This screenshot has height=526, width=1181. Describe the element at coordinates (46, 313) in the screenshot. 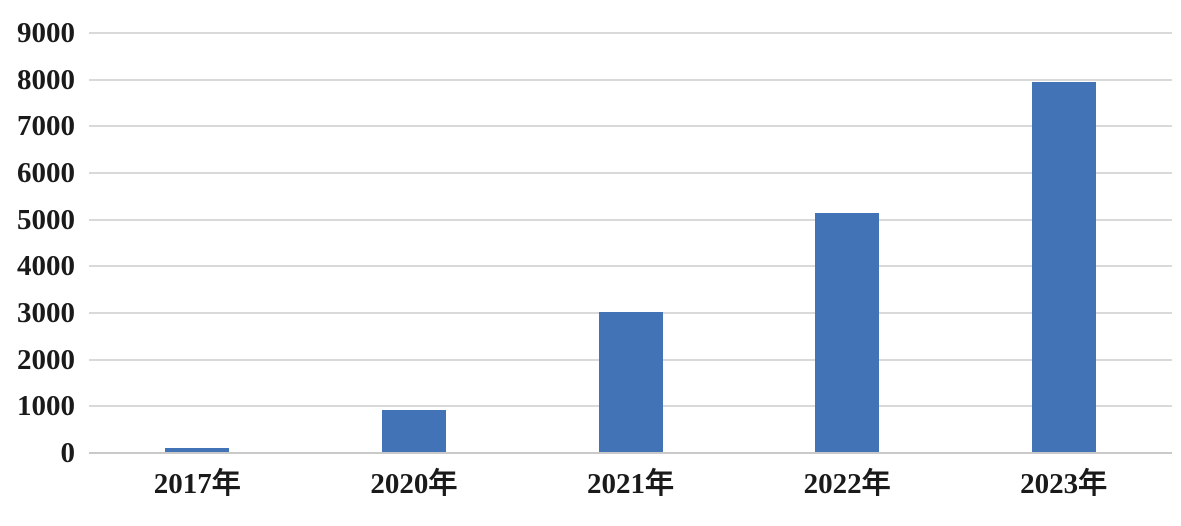

I see `y-tick-label: 3000` at that location.